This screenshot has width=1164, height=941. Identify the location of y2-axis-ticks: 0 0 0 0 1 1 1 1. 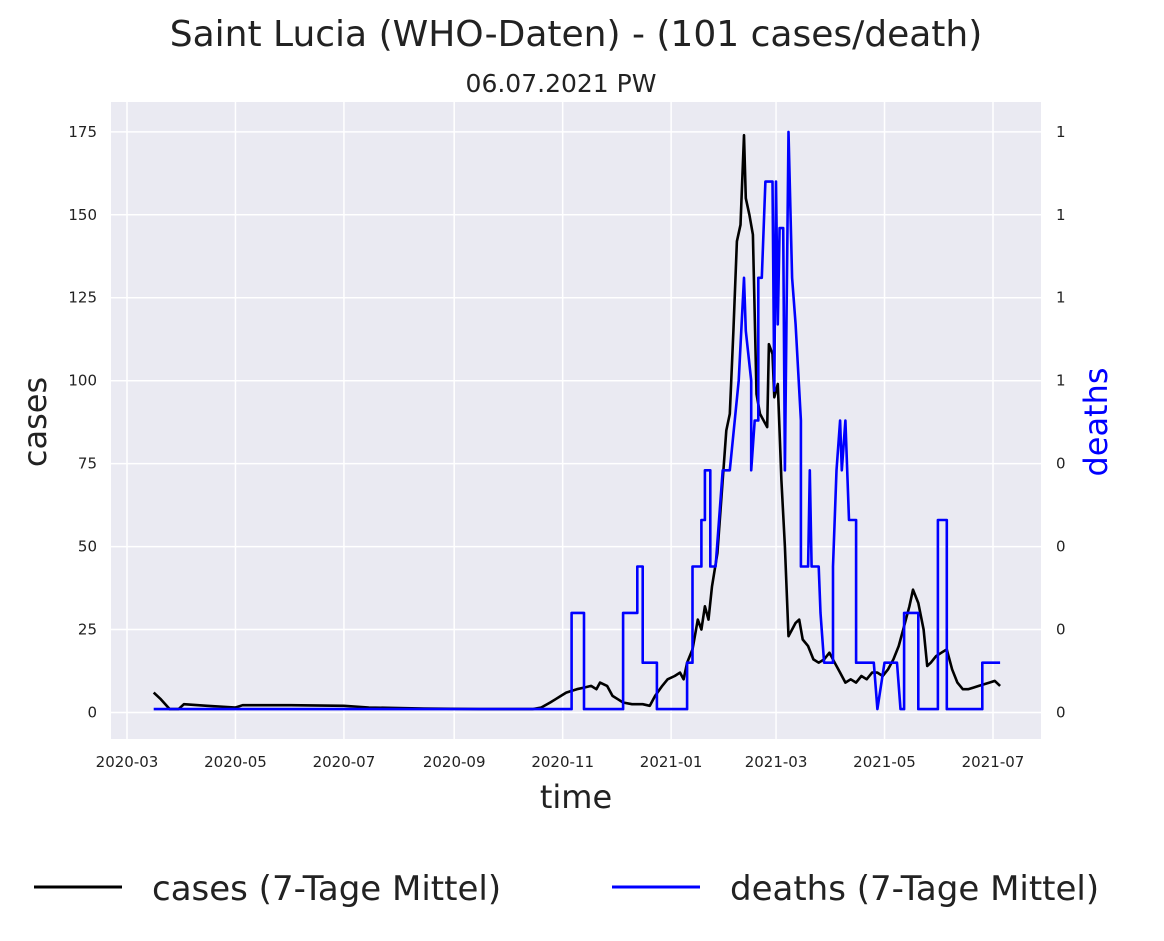
(1061, 422).